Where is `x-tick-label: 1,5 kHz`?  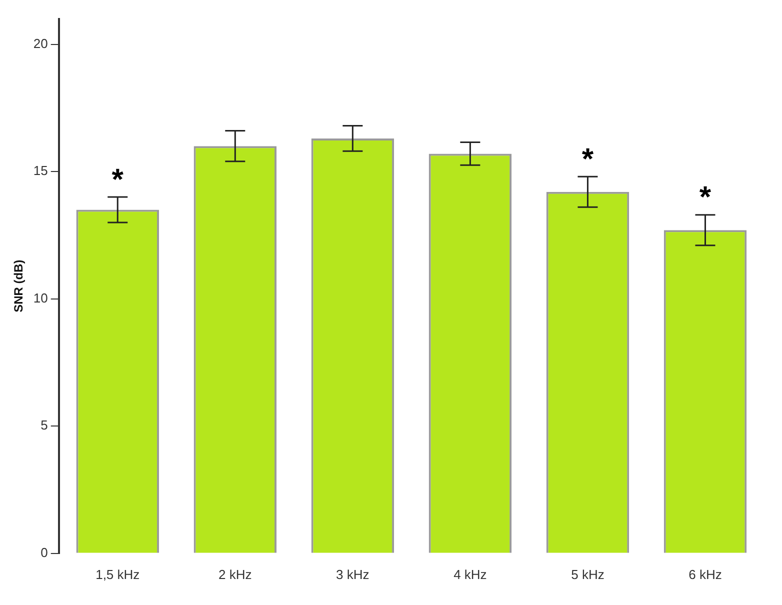
x-tick-label: 1,5 kHz is located at coordinates (118, 574).